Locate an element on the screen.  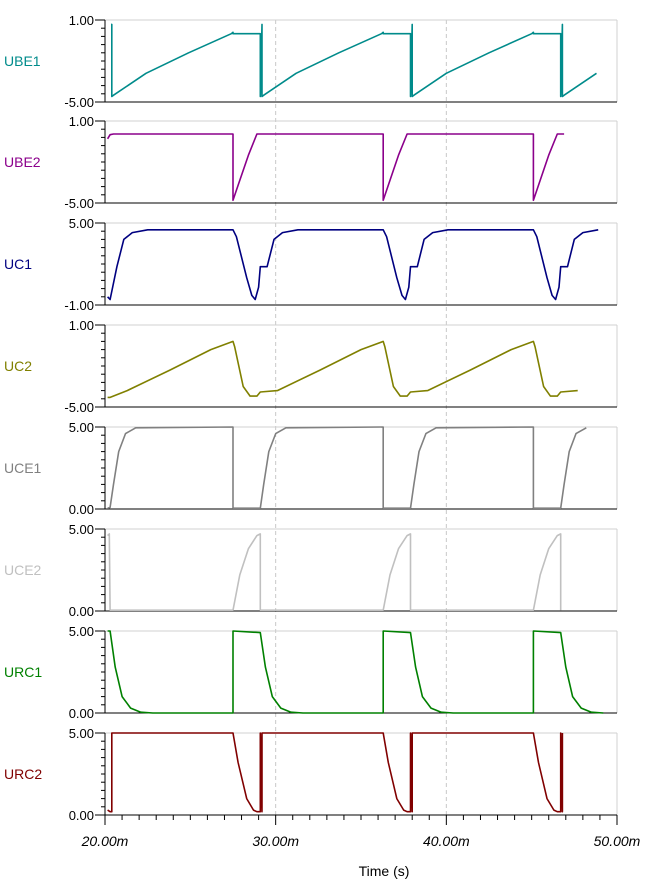
x-tick-label: 20.00m is located at coordinates (105, 841).